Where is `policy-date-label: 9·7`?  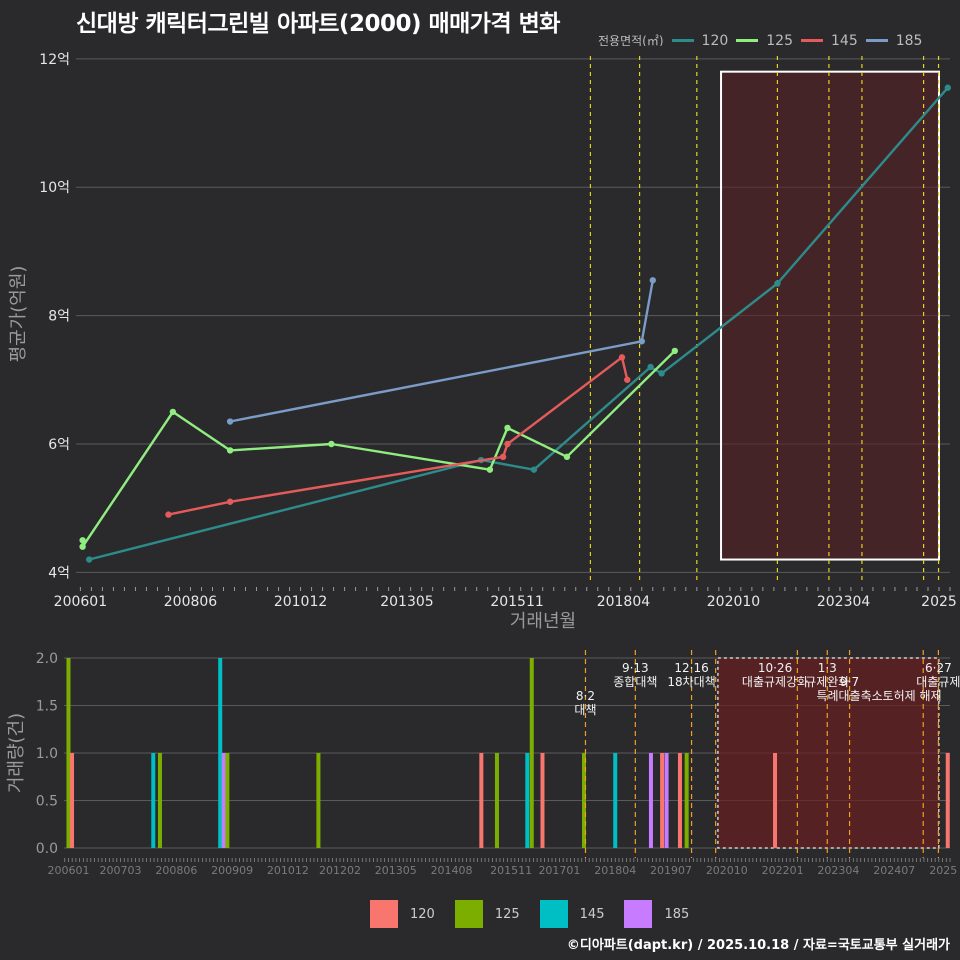 policy-date-label: 9·7 is located at coordinates (849, 682).